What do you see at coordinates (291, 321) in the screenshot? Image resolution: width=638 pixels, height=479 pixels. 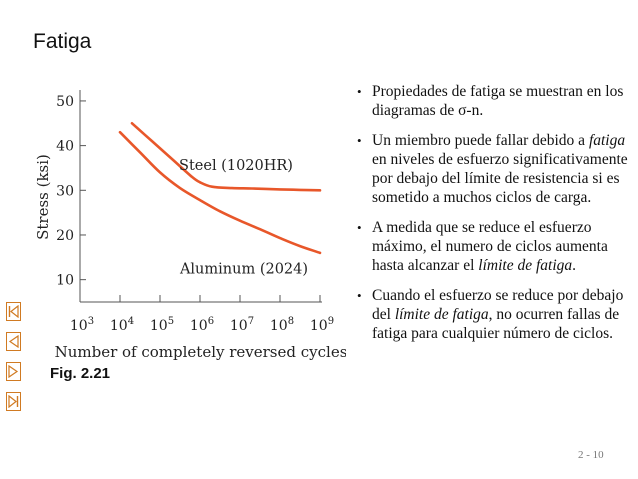 I see `x-tick-exponent: 8` at bounding box center [291, 321].